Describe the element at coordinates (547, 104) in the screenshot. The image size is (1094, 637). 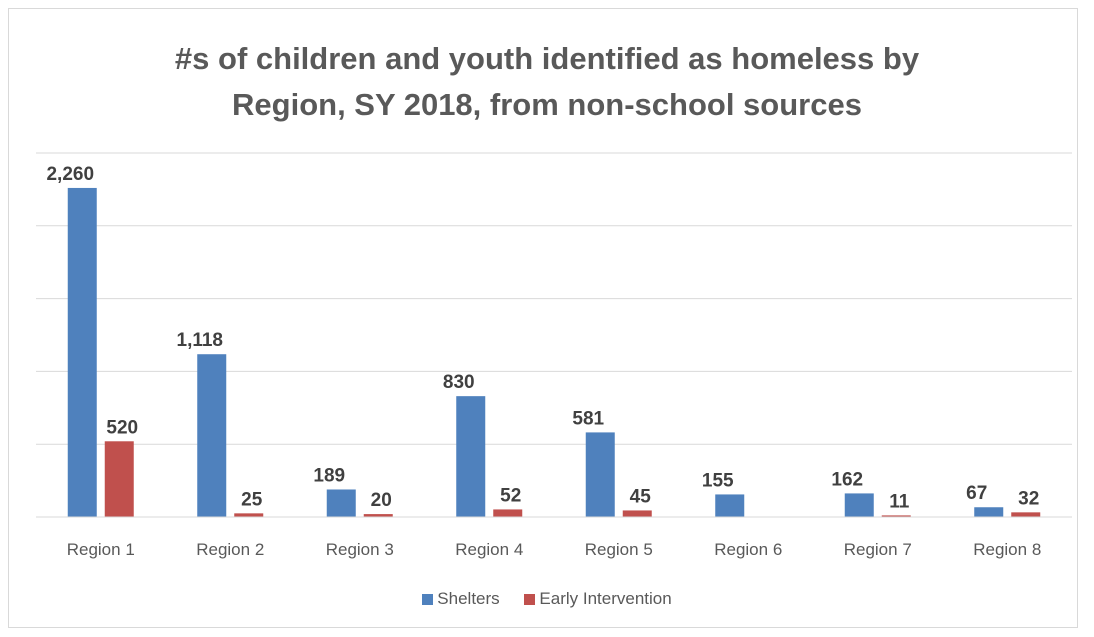
I see `chart-title-line-2: Region, SY 2018, from non-school sources` at that location.